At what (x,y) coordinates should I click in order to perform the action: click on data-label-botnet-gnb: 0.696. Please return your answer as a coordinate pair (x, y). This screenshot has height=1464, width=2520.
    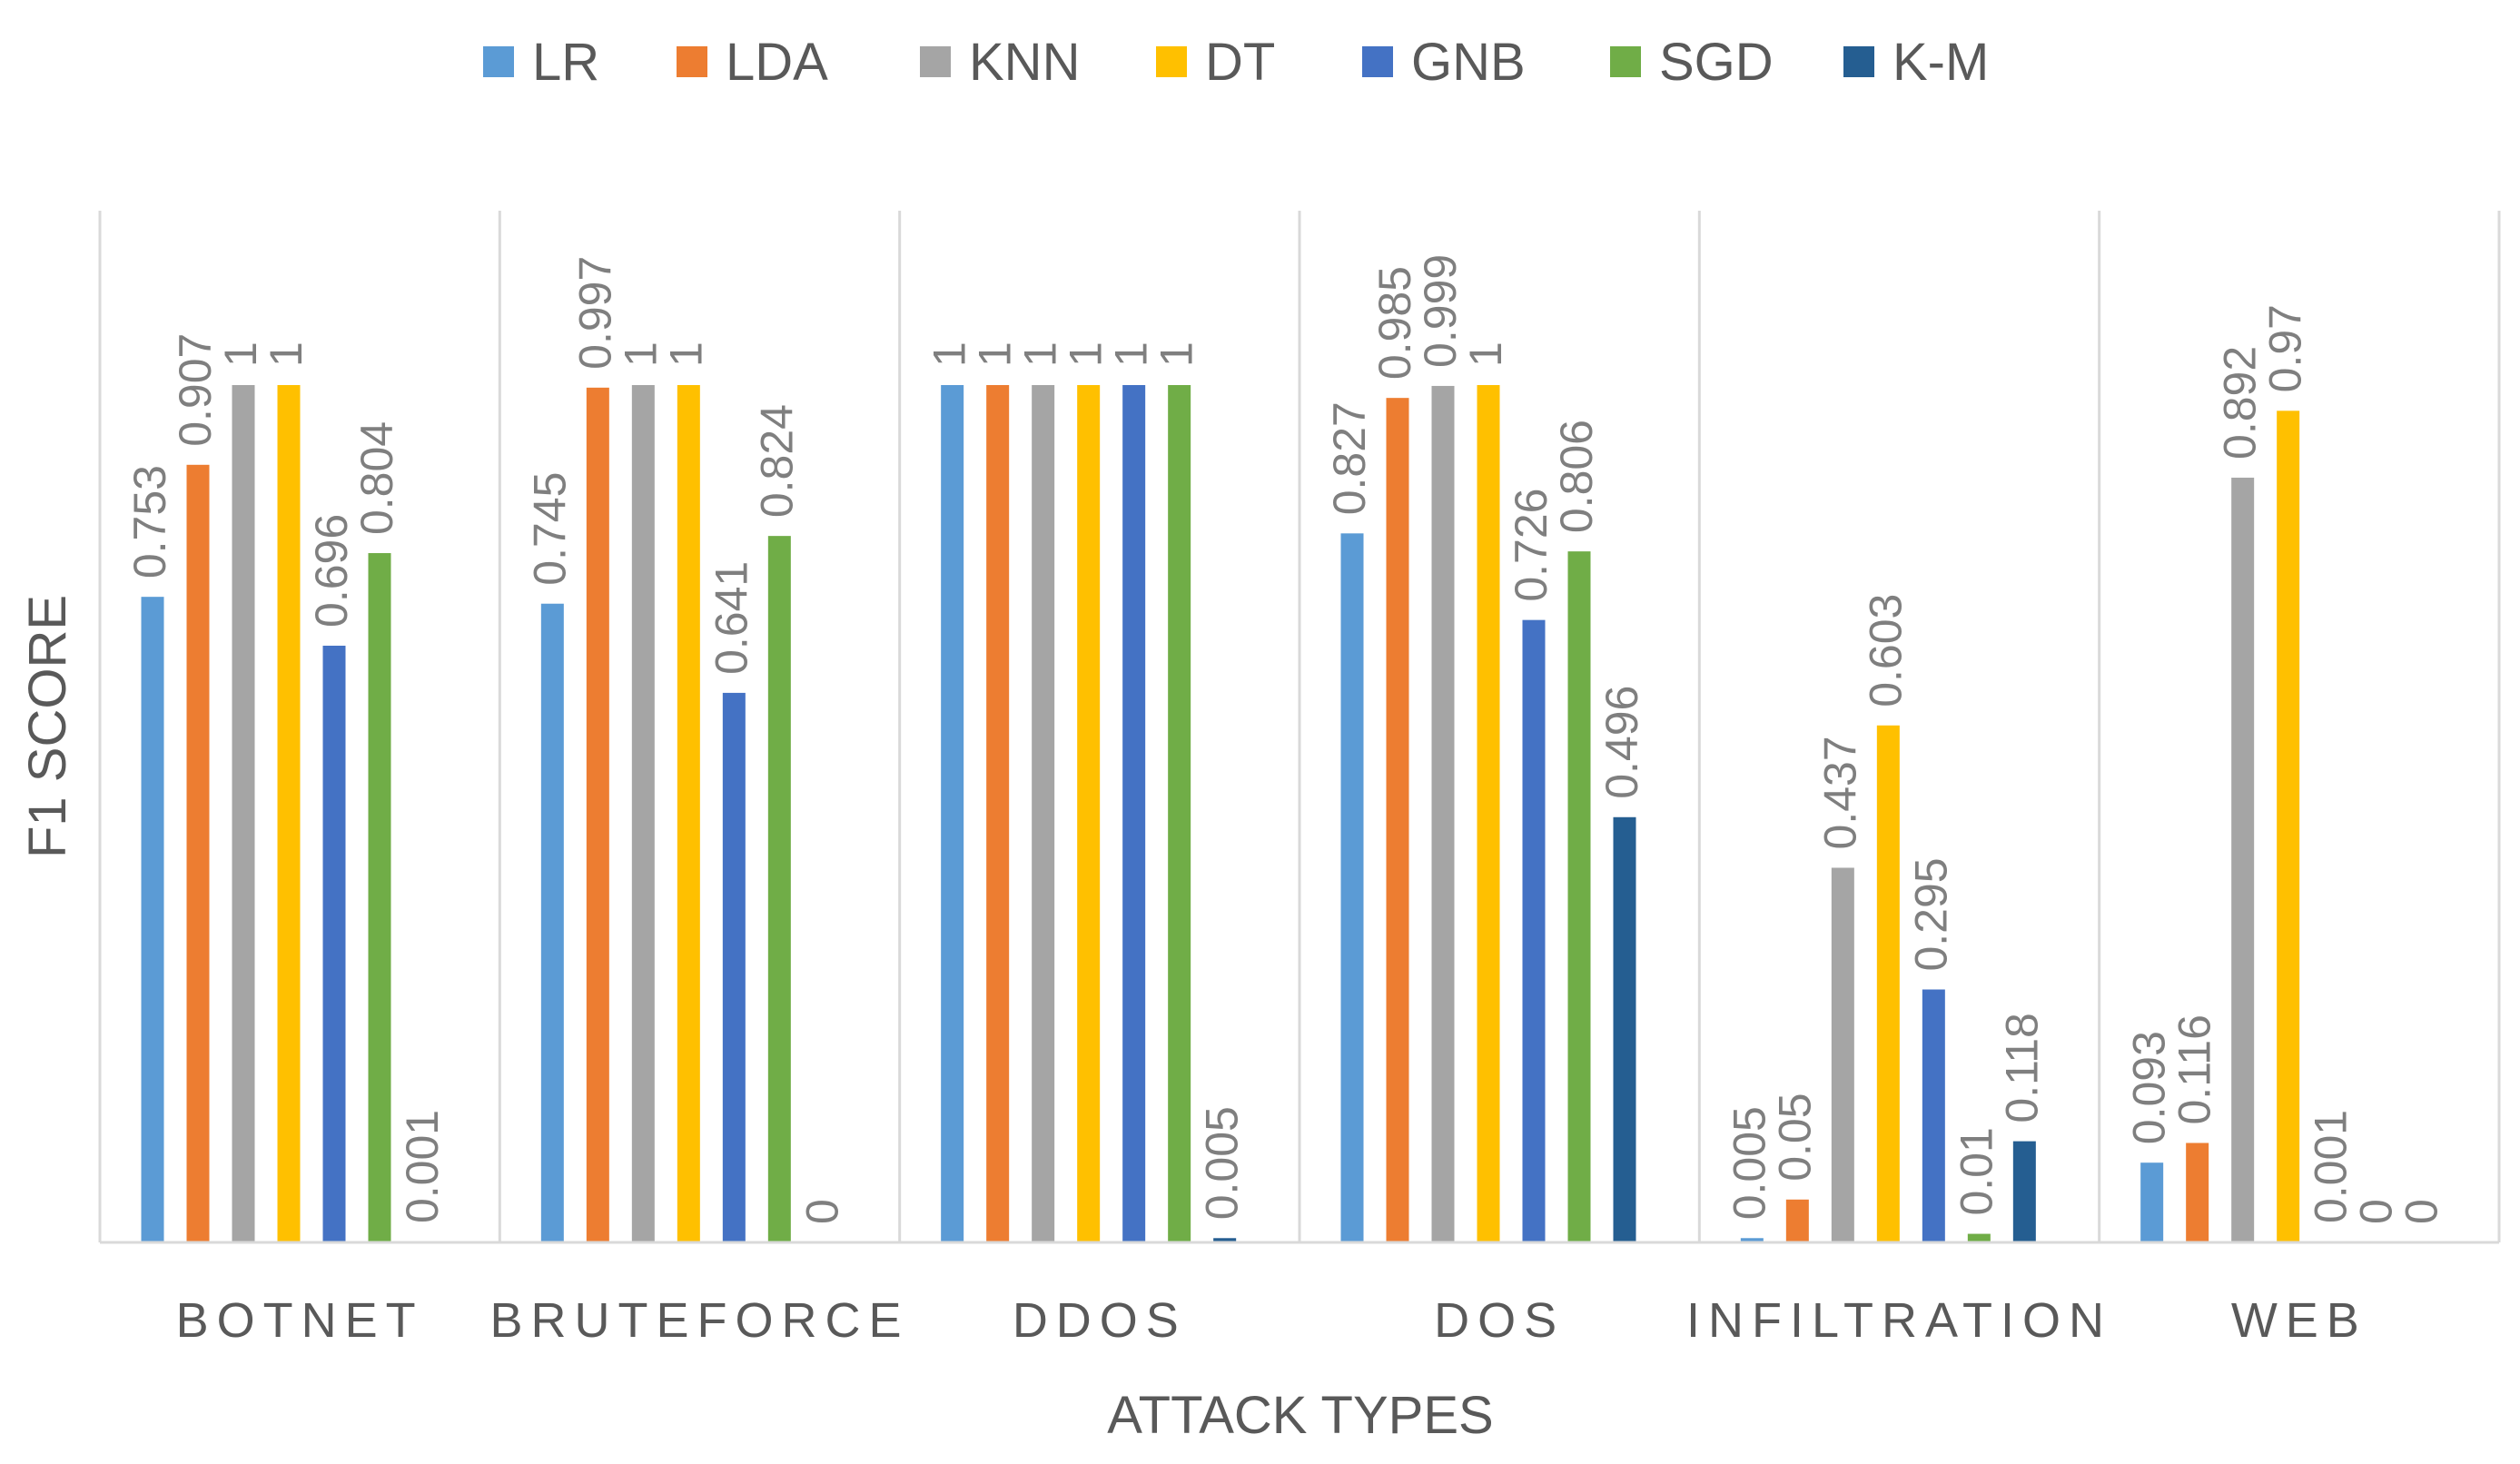
    Looking at the image, I should click on (332, 571).